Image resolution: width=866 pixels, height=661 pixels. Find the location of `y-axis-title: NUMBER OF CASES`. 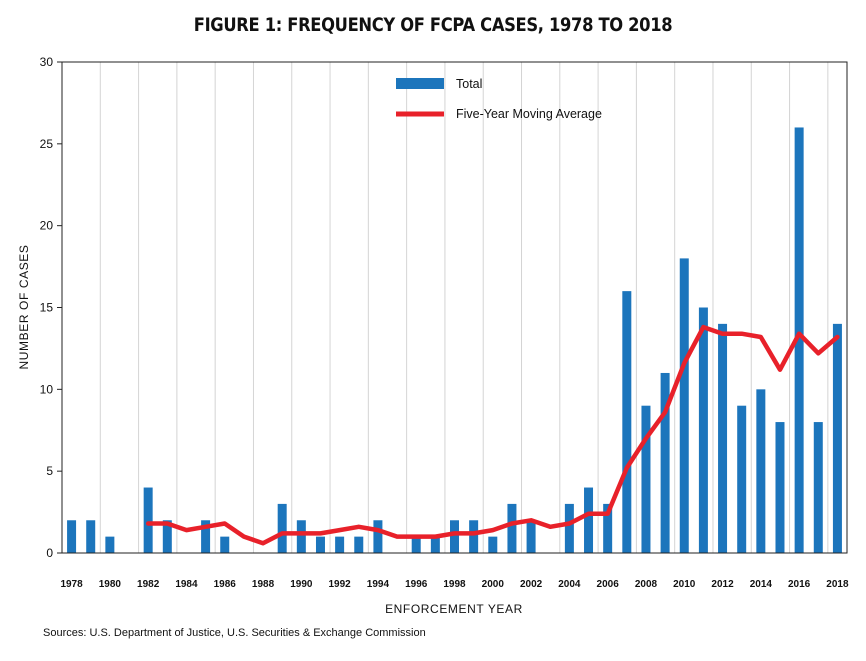

y-axis-title: NUMBER OF CASES is located at coordinates (24, 306).